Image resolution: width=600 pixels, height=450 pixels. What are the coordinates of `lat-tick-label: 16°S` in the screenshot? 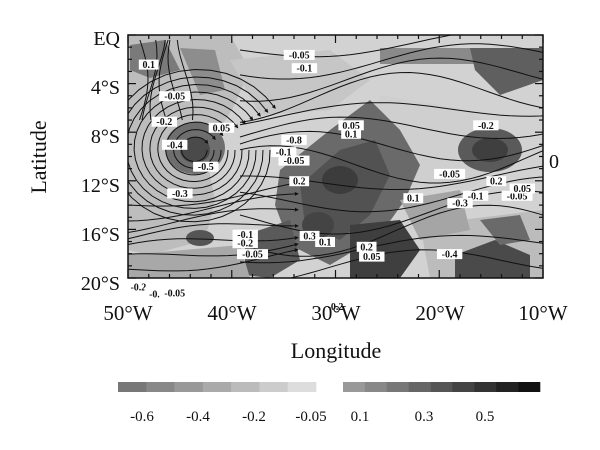 It's located at (100, 235).